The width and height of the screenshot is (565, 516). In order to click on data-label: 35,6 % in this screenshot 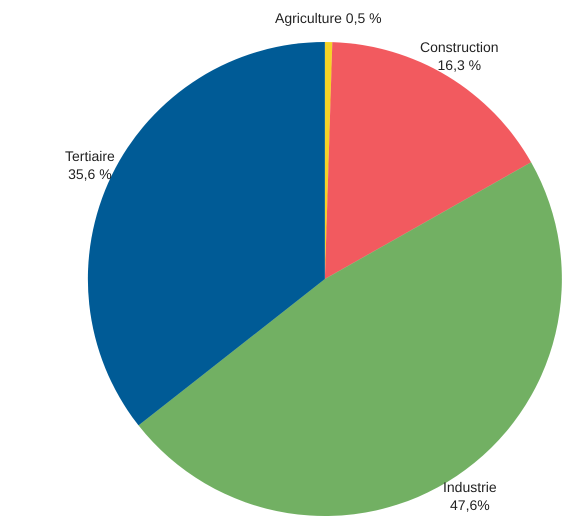, I will do `click(90, 174)`.